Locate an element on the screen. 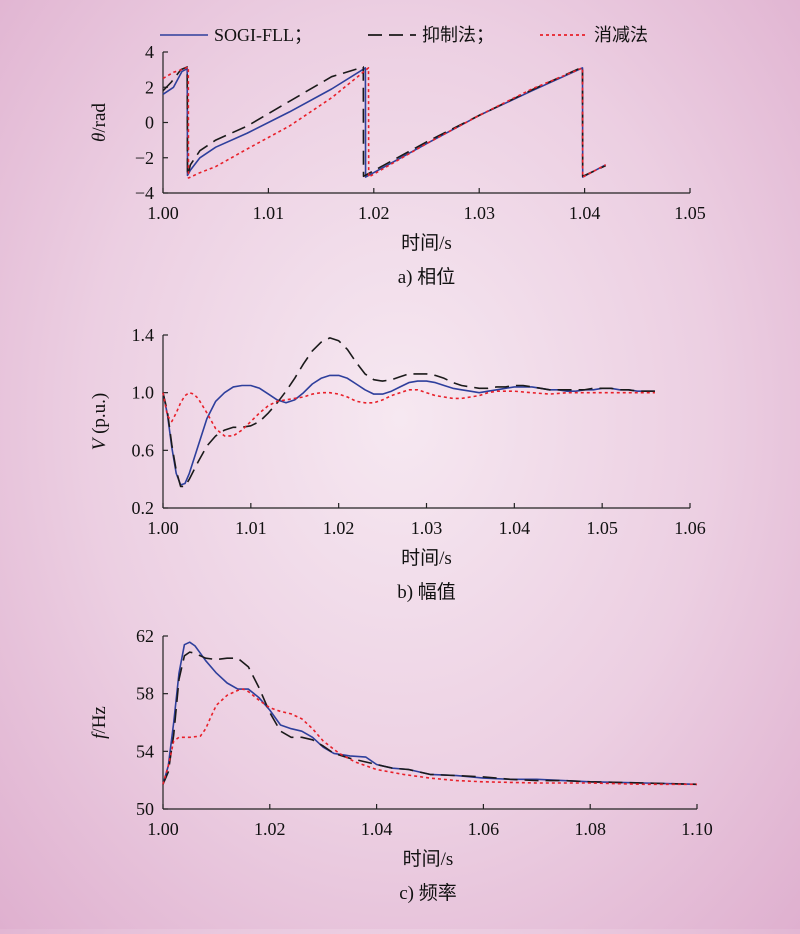 This screenshot has height=934, width=800. y-tick-label: 0 is located at coordinates (149, 123).